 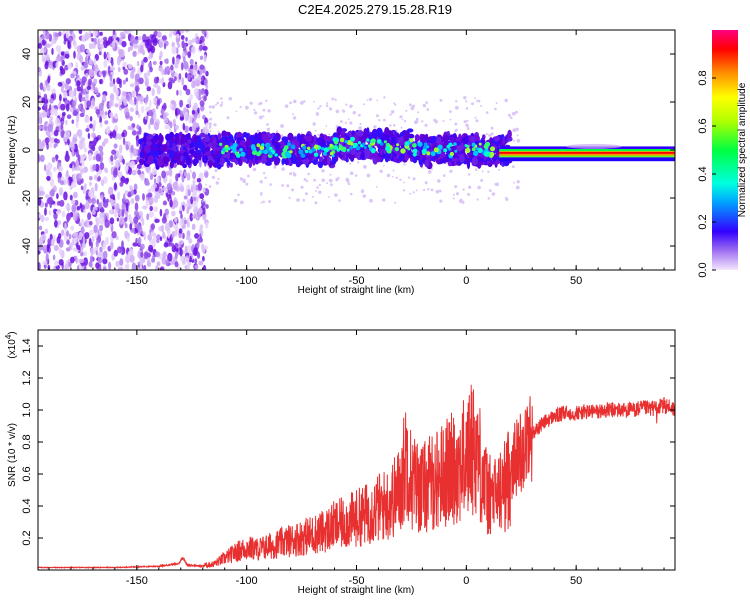 I want to click on carrier-halo, so click(x=593, y=146).